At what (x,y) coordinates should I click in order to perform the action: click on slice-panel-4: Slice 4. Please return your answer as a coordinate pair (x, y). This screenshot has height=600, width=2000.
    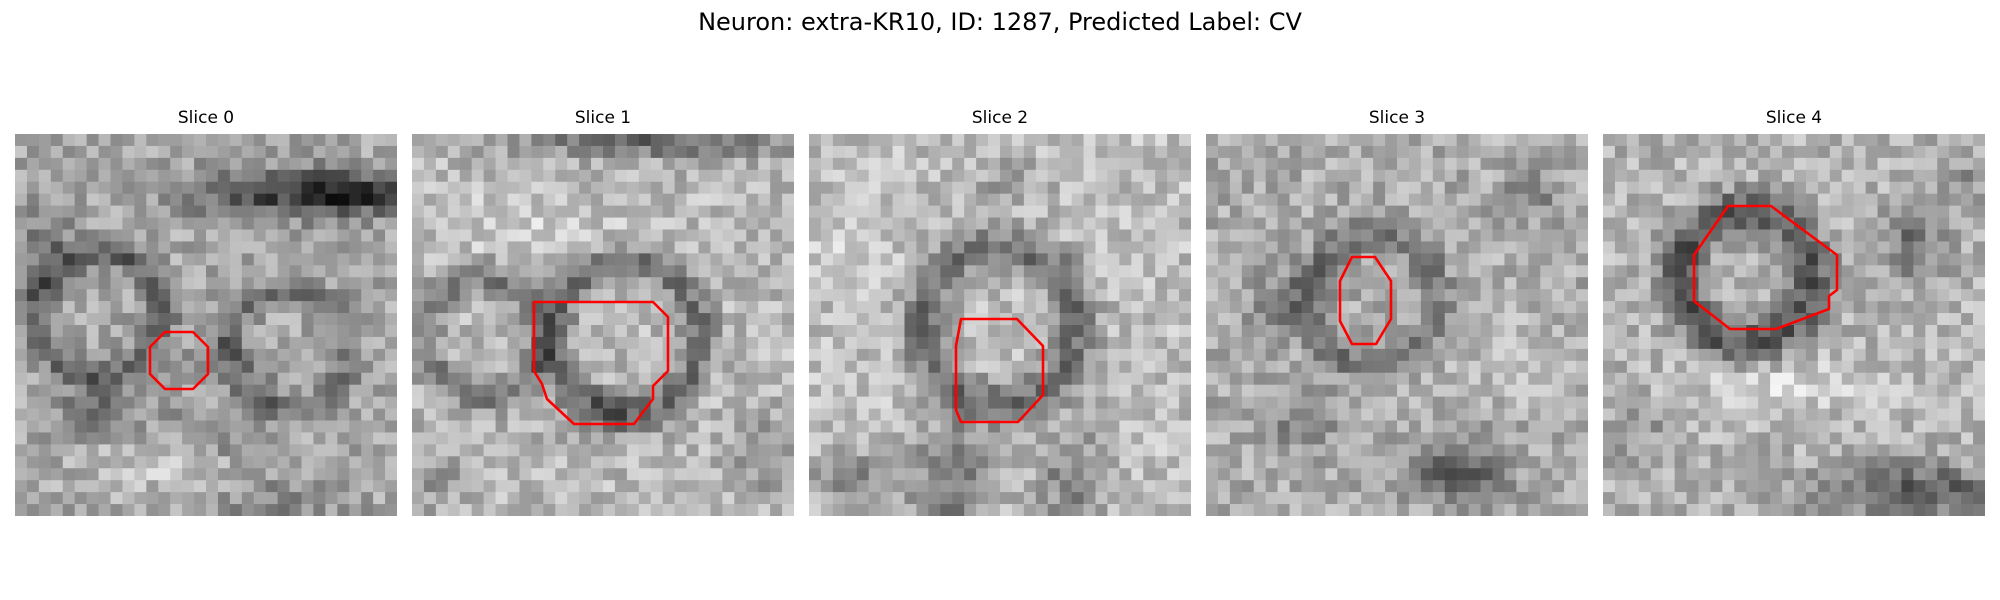
    Looking at the image, I should click on (1794, 312).